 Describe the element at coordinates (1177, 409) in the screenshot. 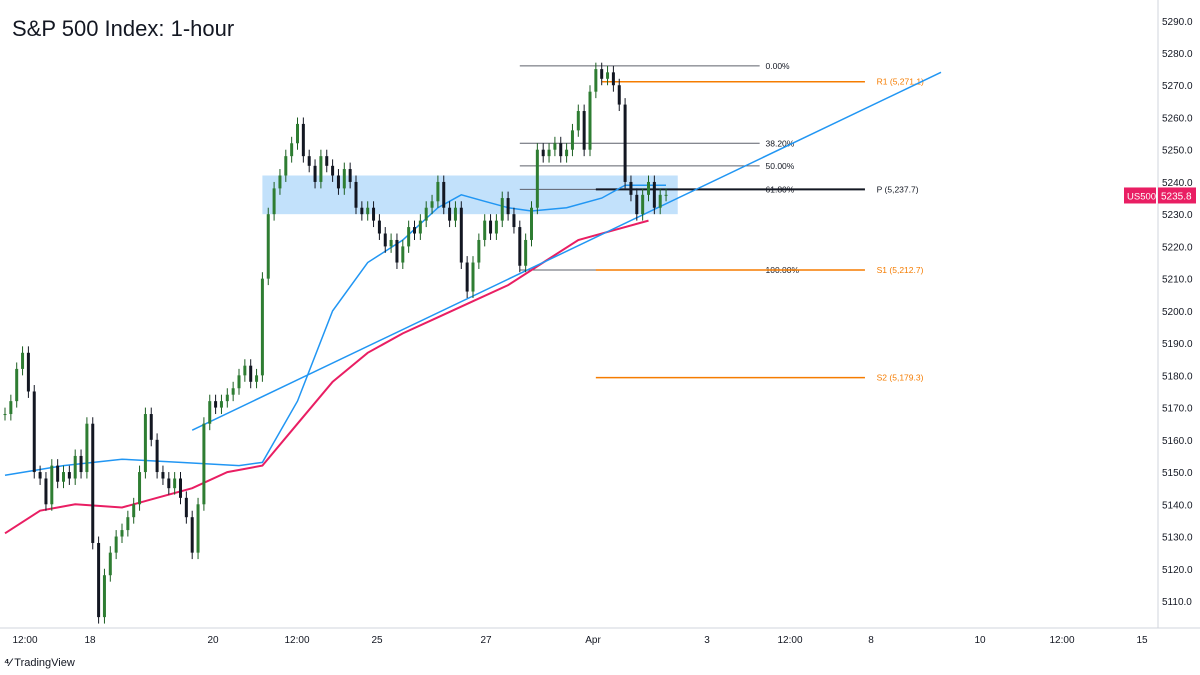

I see `y-tick-label: 5170.0` at that location.